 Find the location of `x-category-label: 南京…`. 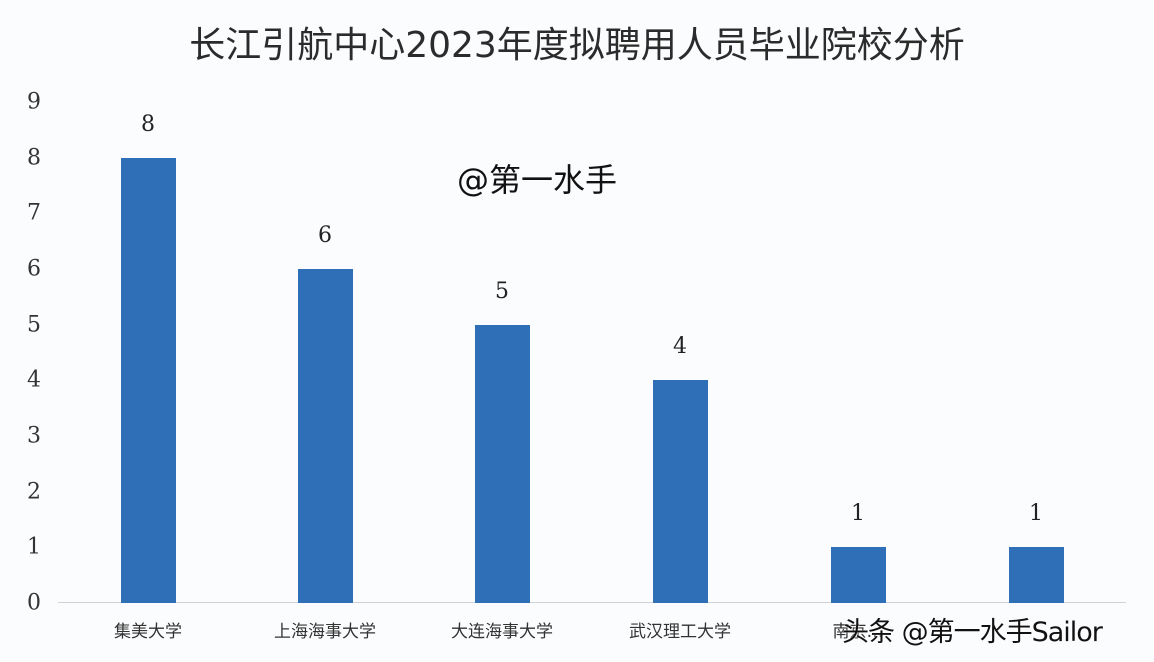

x-category-label: 南京… is located at coordinates (858, 632).